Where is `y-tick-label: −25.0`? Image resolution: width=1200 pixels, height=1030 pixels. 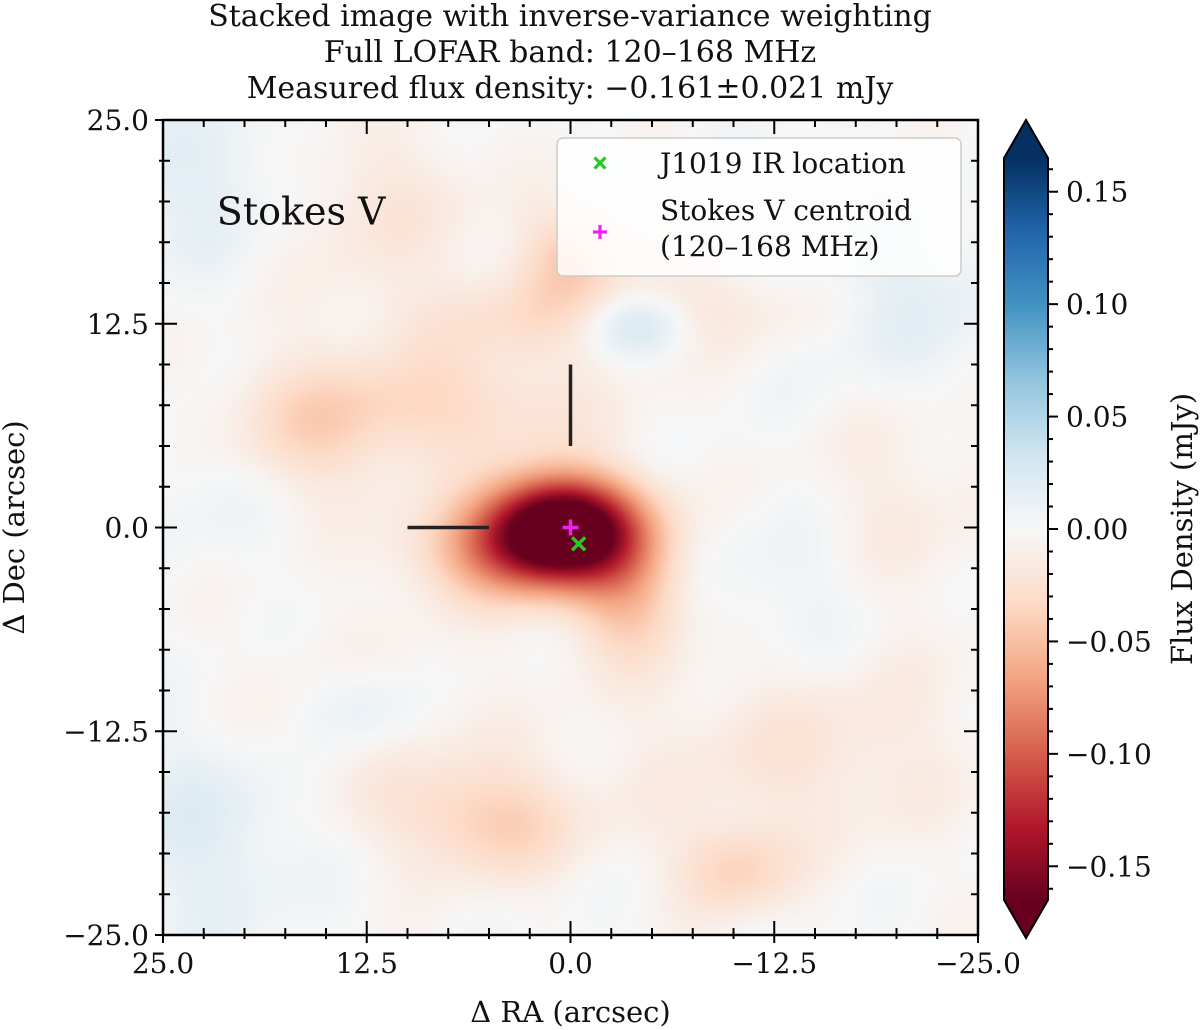
y-tick-label: −25.0 is located at coordinates (106, 935).